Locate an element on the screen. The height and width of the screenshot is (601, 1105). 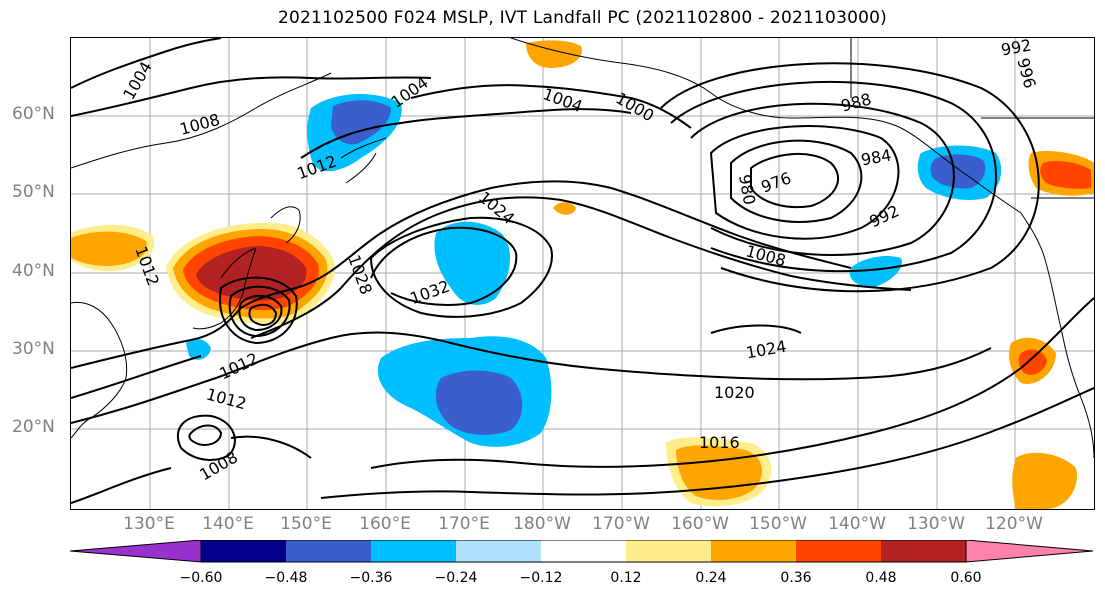
lat-label-50n: 50°N is located at coordinates (33, 192).